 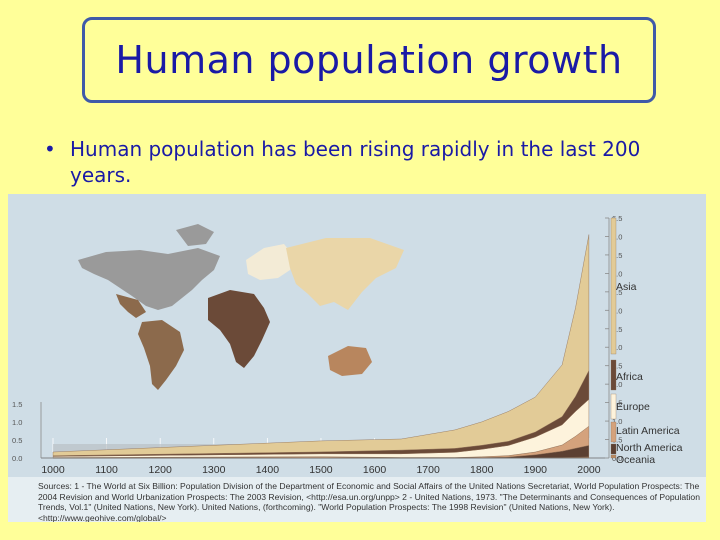 What do you see at coordinates (149, 279) in the screenshot?
I see `map-north-america` at bounding box center [149, 279].